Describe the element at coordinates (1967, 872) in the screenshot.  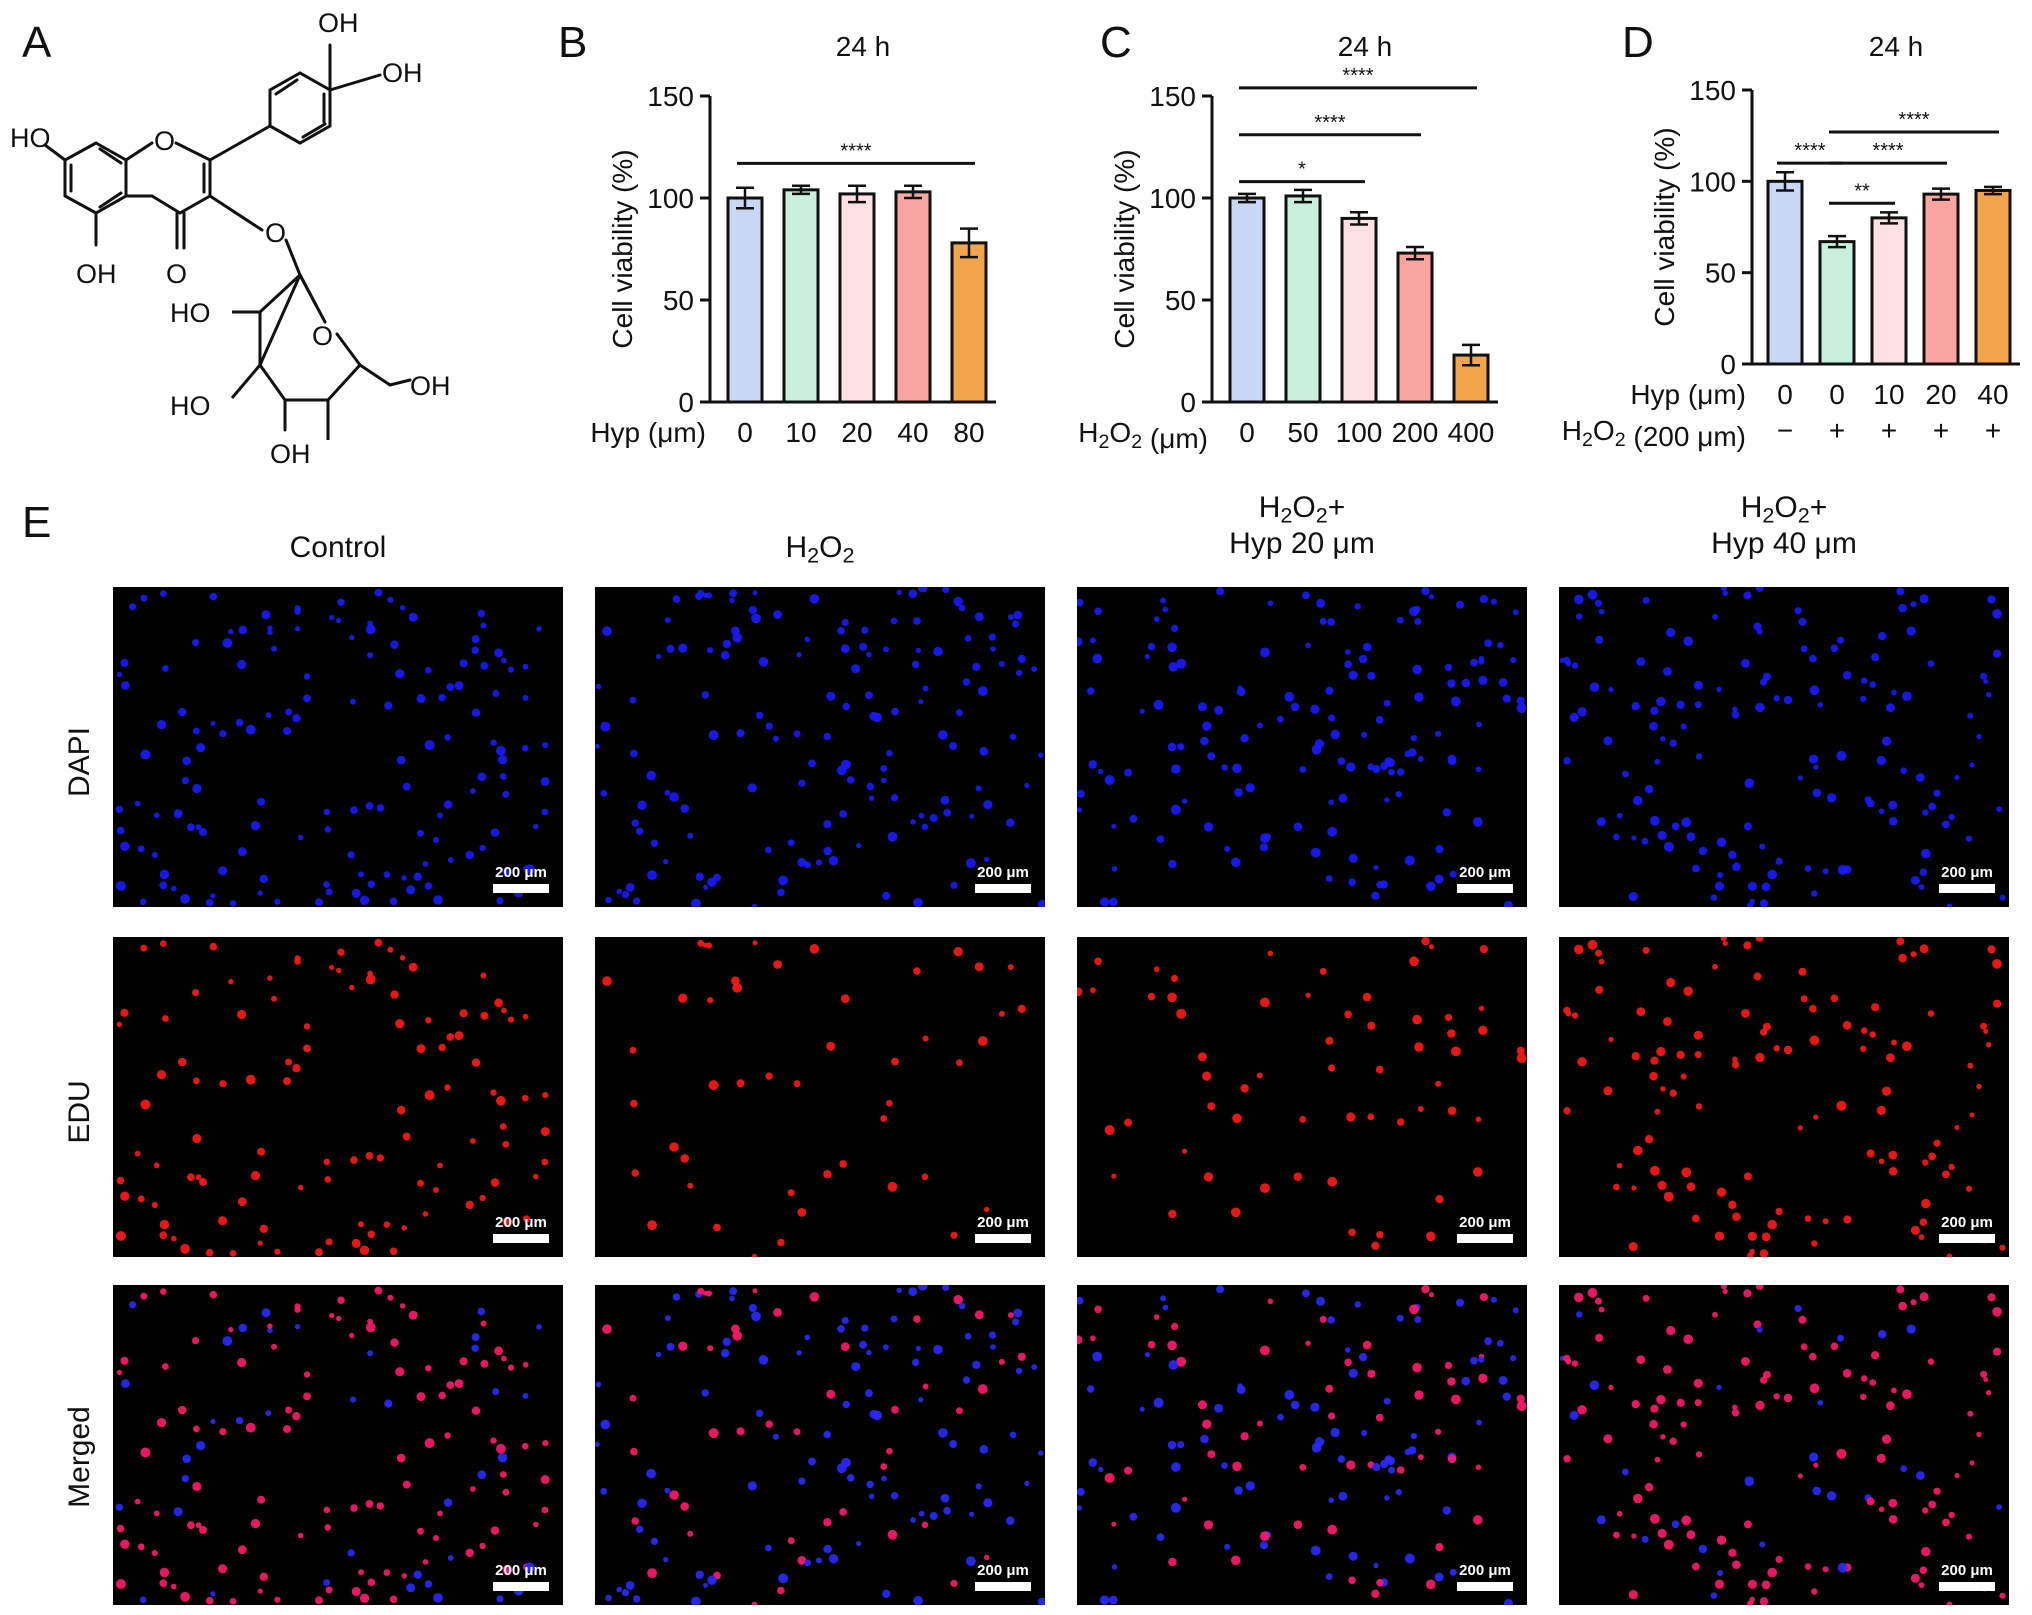
I see `scale-bar-label: 200 μm` at that location.